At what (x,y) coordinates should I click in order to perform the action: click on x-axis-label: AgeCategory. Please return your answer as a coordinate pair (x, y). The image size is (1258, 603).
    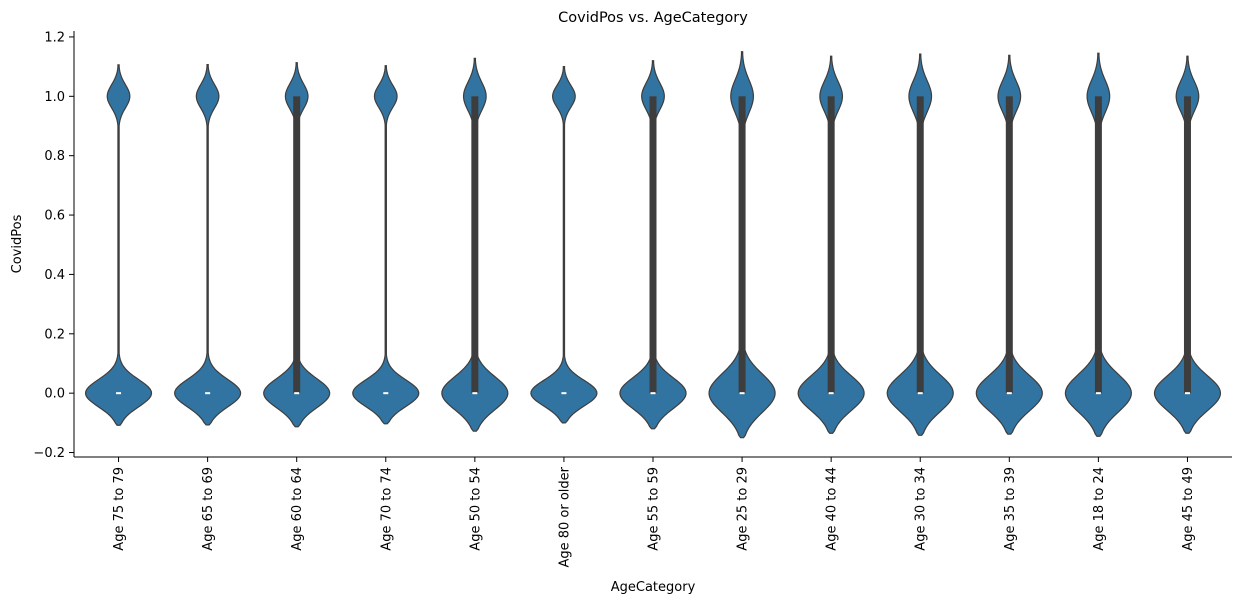
    Looking at the image, I should click on (653, 587).